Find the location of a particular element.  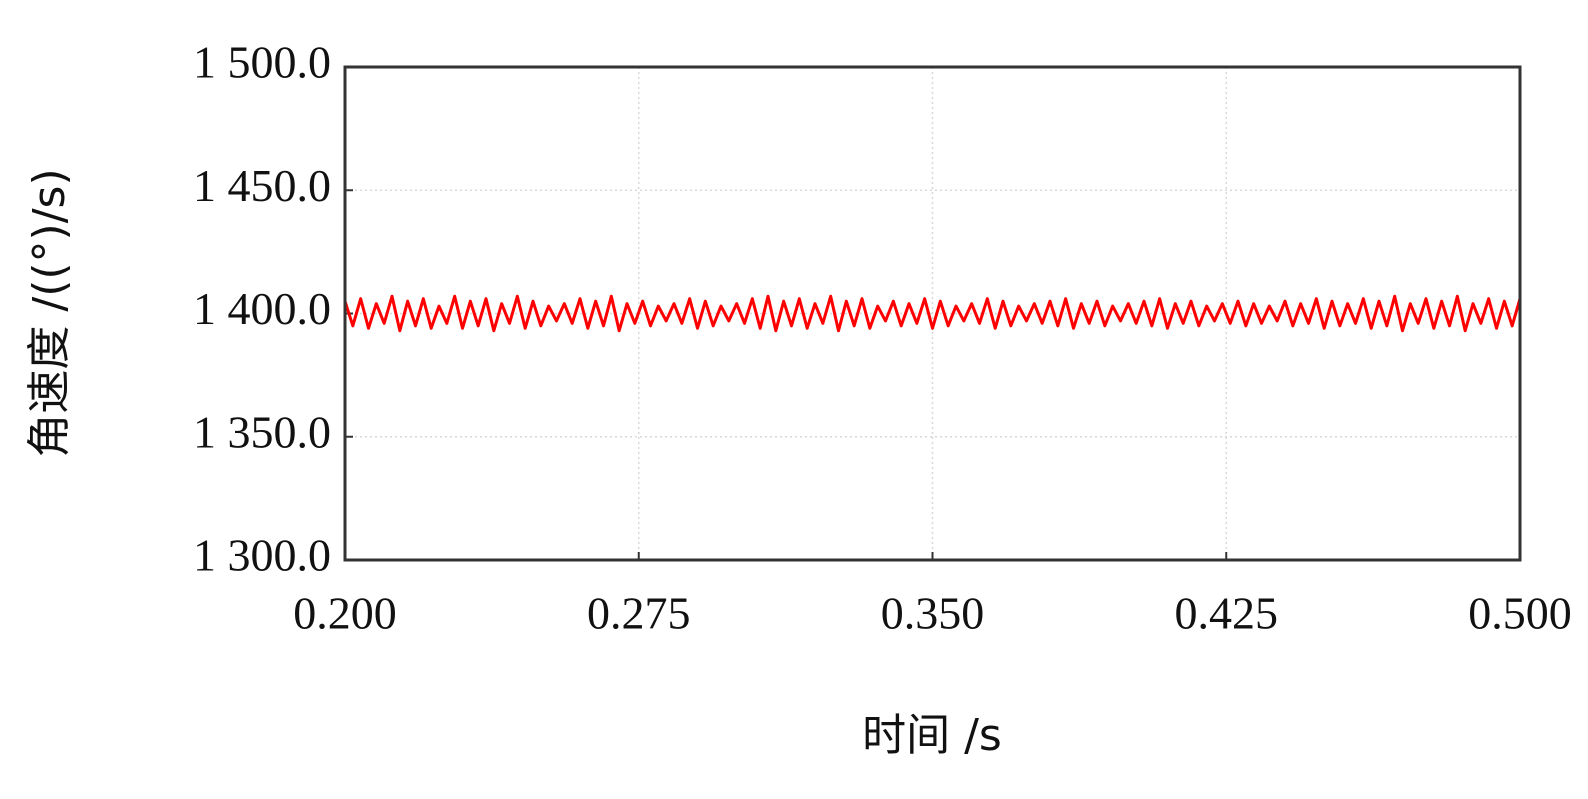

data-line is located at coordinates (932, 313).